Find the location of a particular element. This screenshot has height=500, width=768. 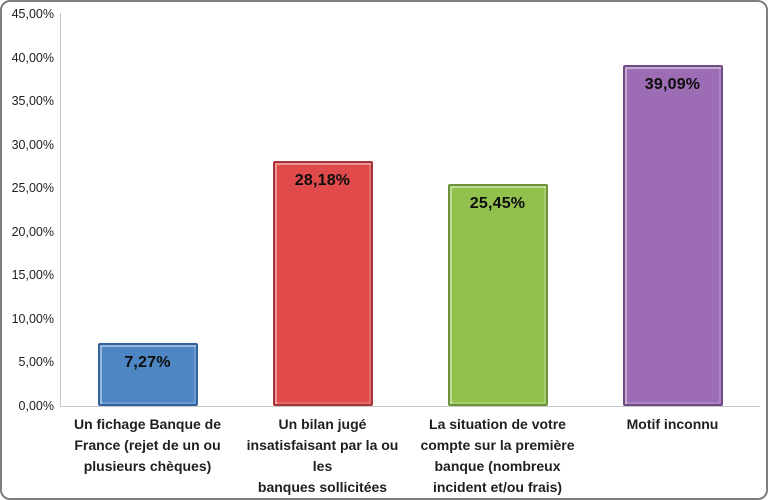

bar-green: 25,45% is located at coordinates (497, 295).